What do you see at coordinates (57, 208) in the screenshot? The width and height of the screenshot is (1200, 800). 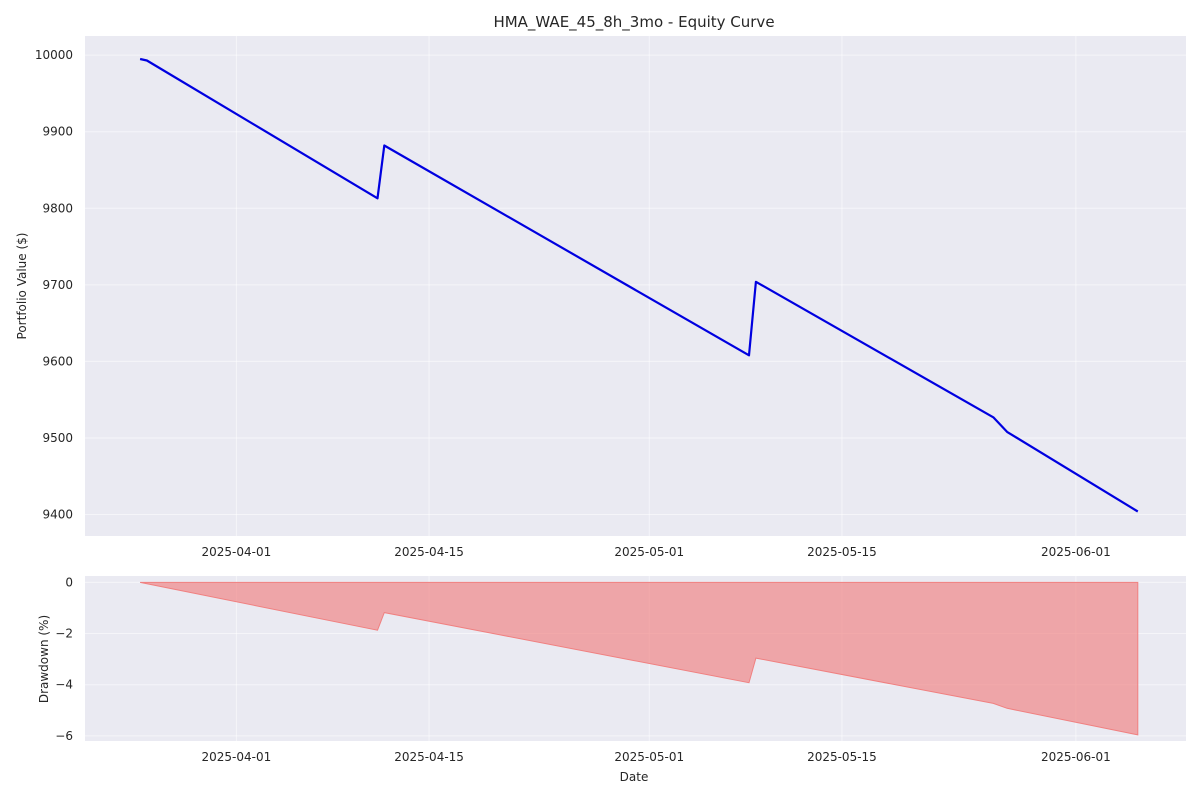 I see `y-tick-label: 9800` at bounding box center [57, 208].